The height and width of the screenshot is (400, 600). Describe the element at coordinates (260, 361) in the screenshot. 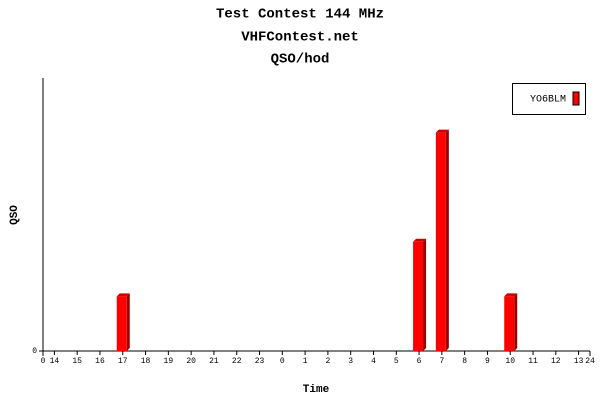

I see `x-tick-label: 23` at that location.